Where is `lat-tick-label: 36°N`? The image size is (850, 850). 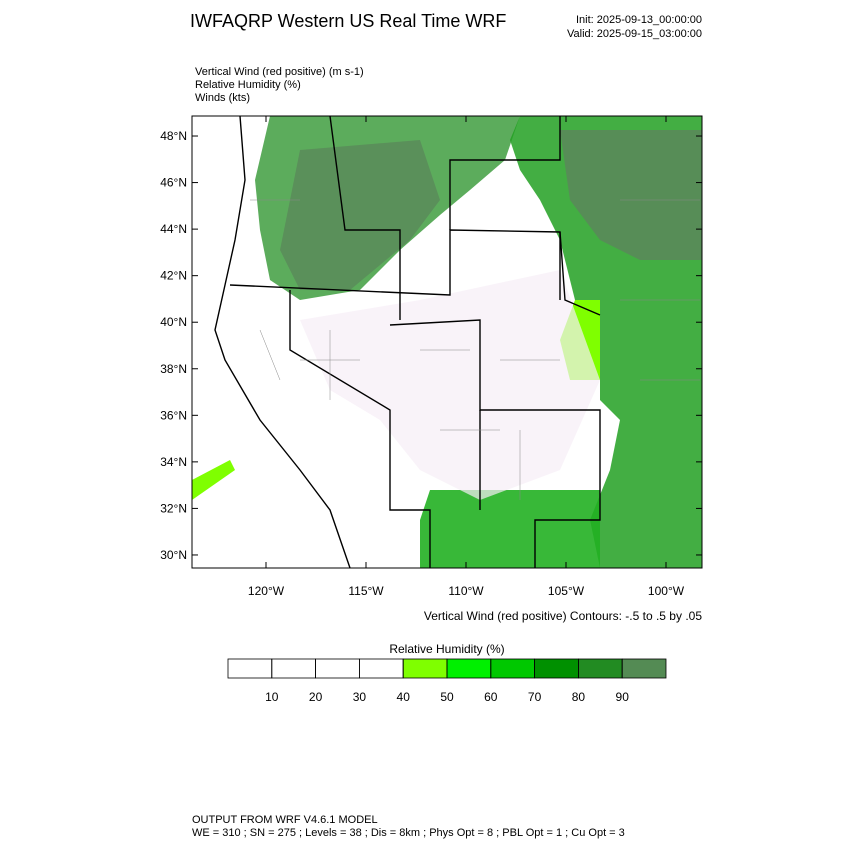 lat-tick-label: 36°N is located at coordinates (173, 415).